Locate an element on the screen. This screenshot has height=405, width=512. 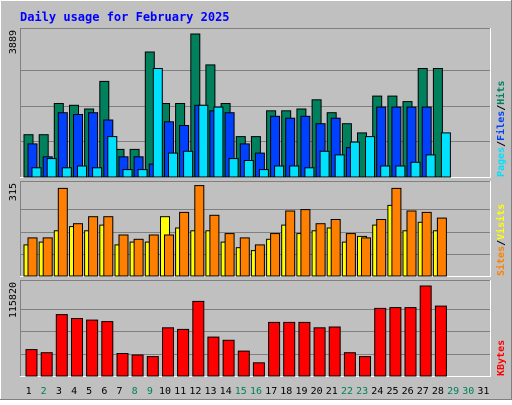
x-day-label: 23 is located at coordinates (362, 391).